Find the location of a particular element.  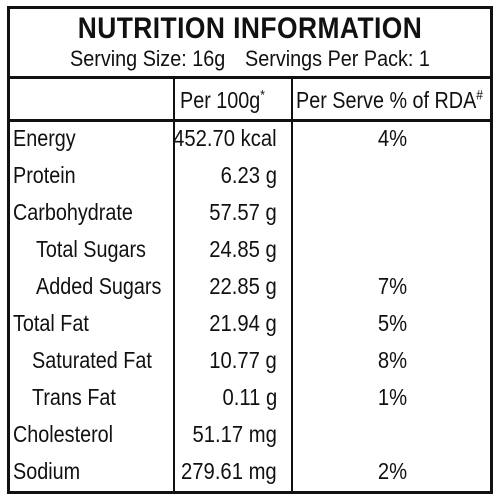

row-label: Protein is located at coordinates (44, 175).